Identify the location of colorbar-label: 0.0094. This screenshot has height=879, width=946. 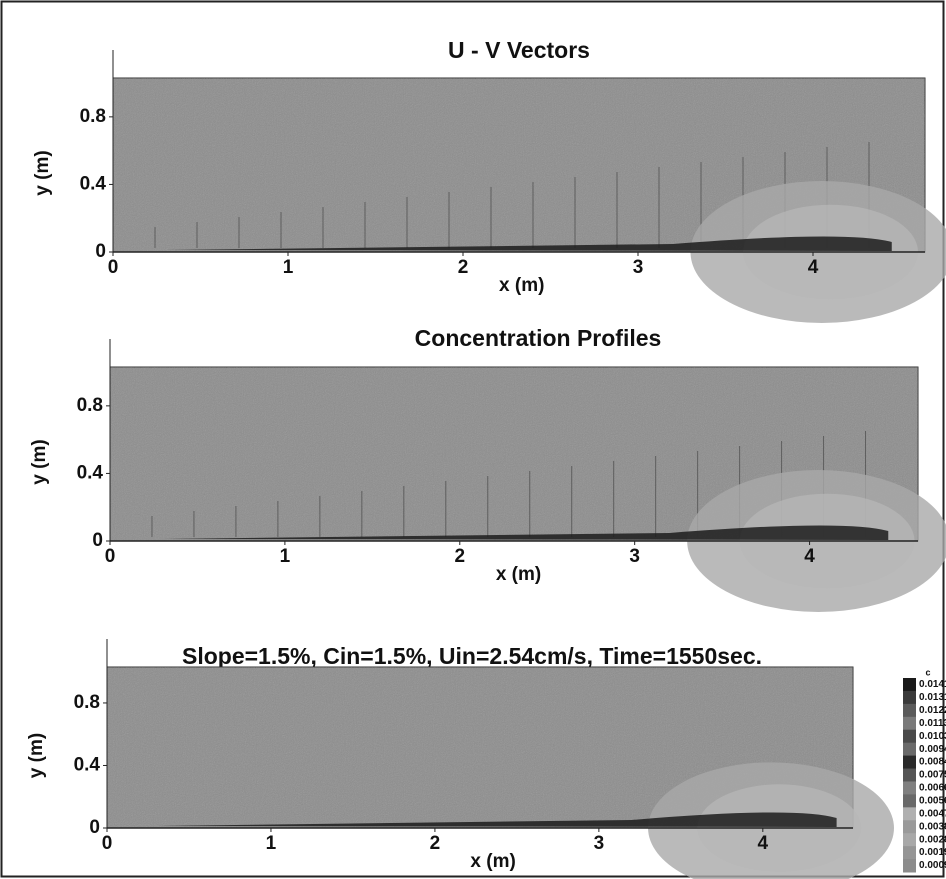
(932, 749).